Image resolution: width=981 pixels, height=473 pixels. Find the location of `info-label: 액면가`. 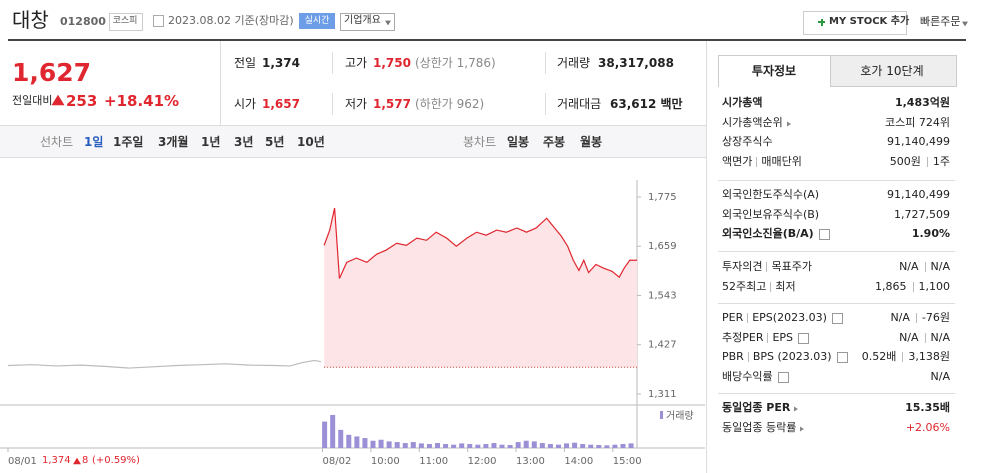

info-label: 액면가 is located at coordinates (737, 161).